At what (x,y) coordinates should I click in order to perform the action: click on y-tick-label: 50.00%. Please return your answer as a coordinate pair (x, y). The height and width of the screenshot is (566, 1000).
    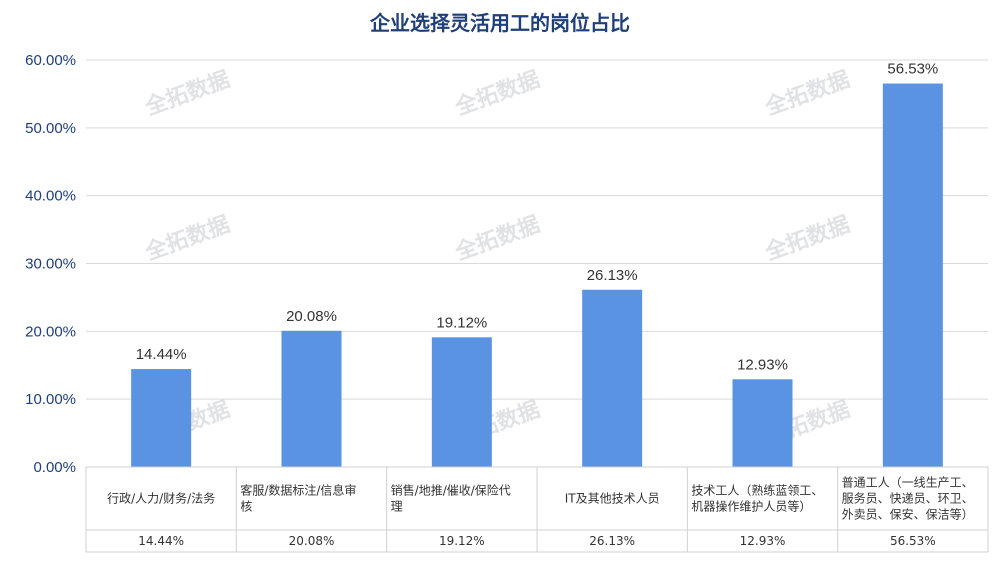
    Looking at the image, I should click on (50, 128).